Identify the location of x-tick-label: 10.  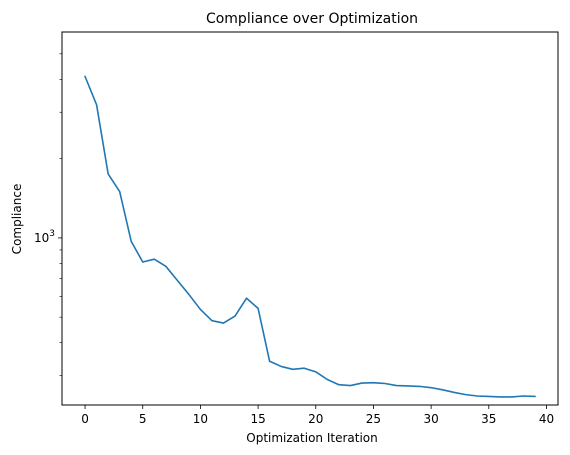
(200, 419).